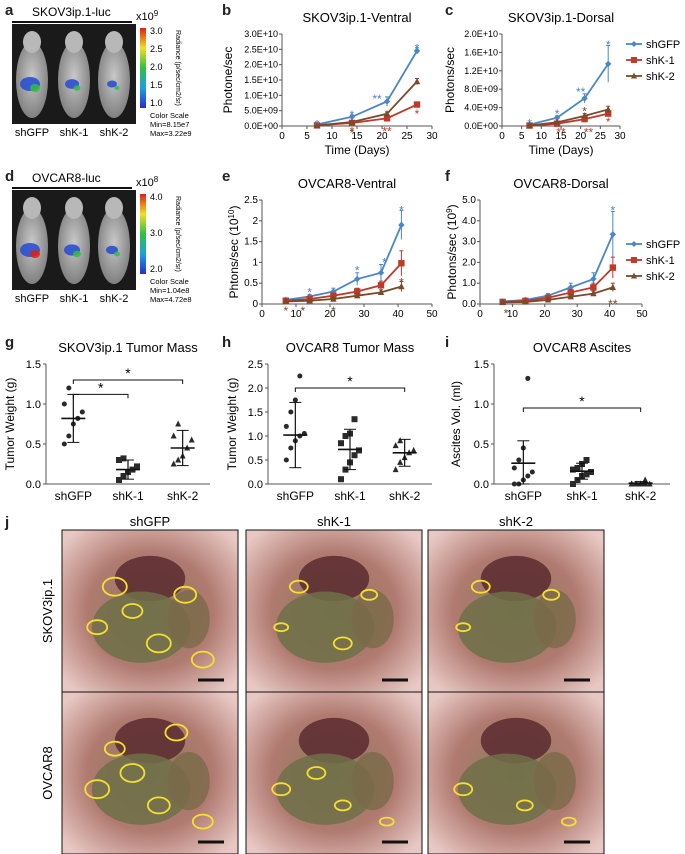 The image size is (685, 854). I want to click on y-tick-label: 1.2E+10, so click(481, 71).